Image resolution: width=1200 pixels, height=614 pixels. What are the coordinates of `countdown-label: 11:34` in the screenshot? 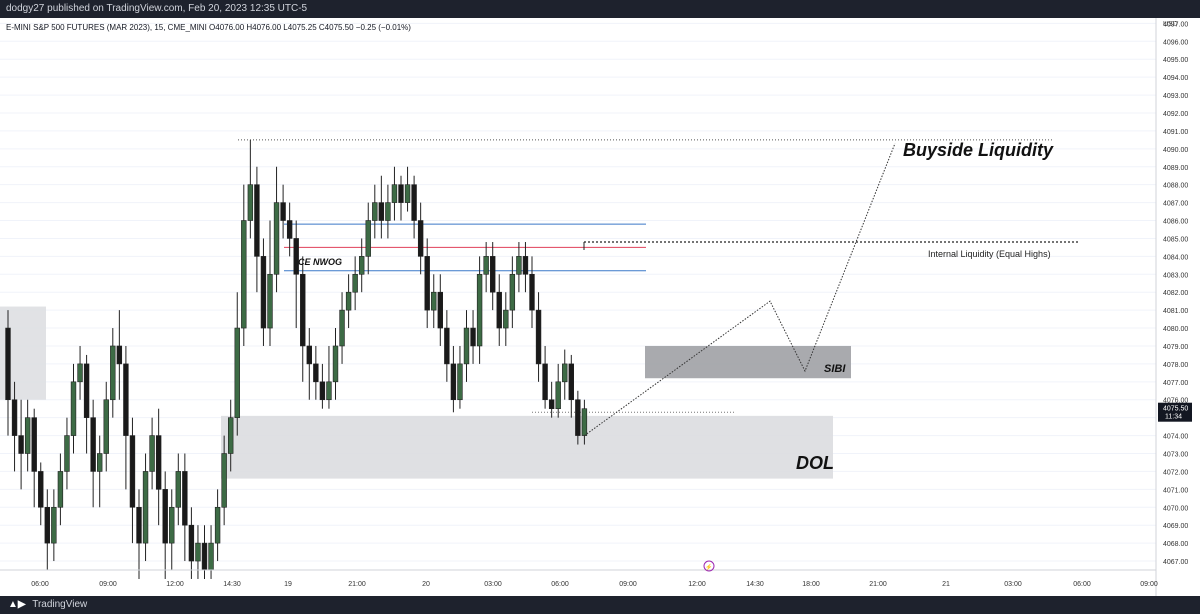 It's located at (1173, 417).